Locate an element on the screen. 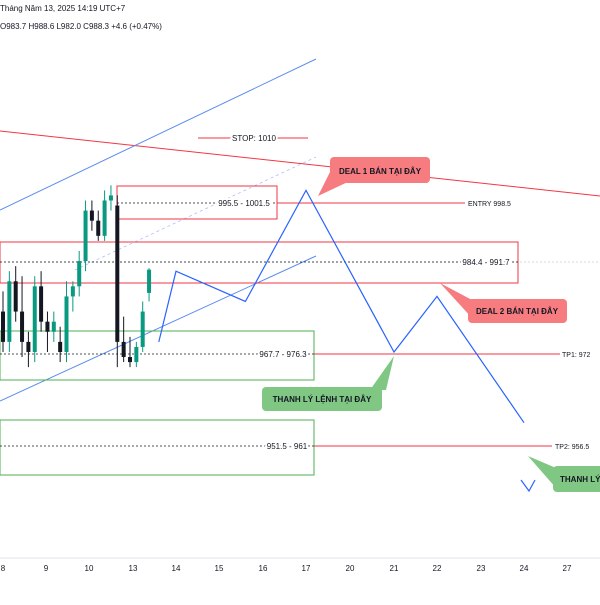  channel-mid-line is located at coordinates (195, 213).